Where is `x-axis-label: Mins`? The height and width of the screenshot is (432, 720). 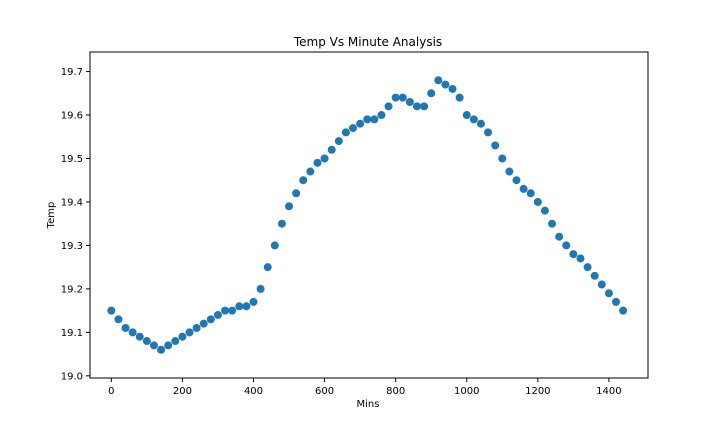
x-axis-label: Mins is located at coordinates (368, 404).